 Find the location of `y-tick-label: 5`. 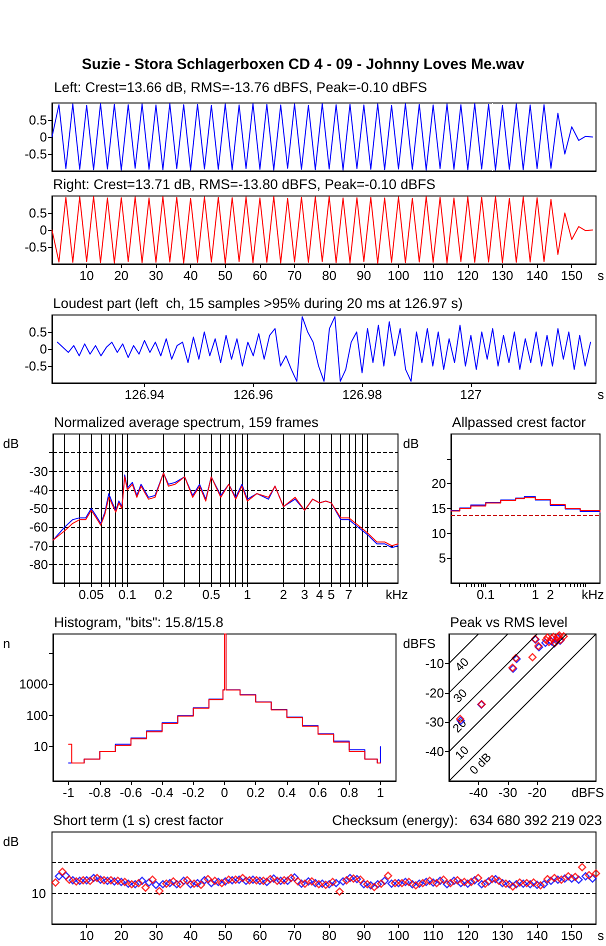

y-tick-label: 5 is located at coordinates (442, 558).